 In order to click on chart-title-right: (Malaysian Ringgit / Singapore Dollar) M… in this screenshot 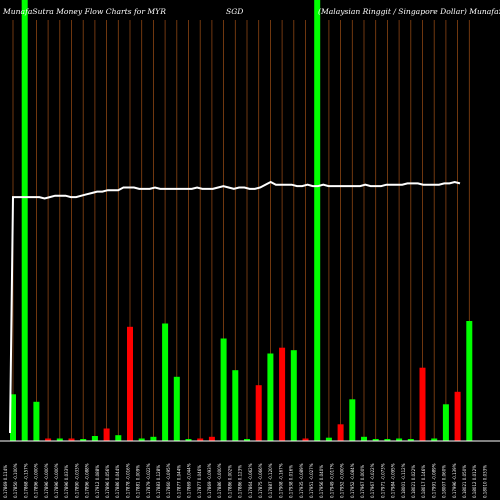, I will do `click(409, 11)`.